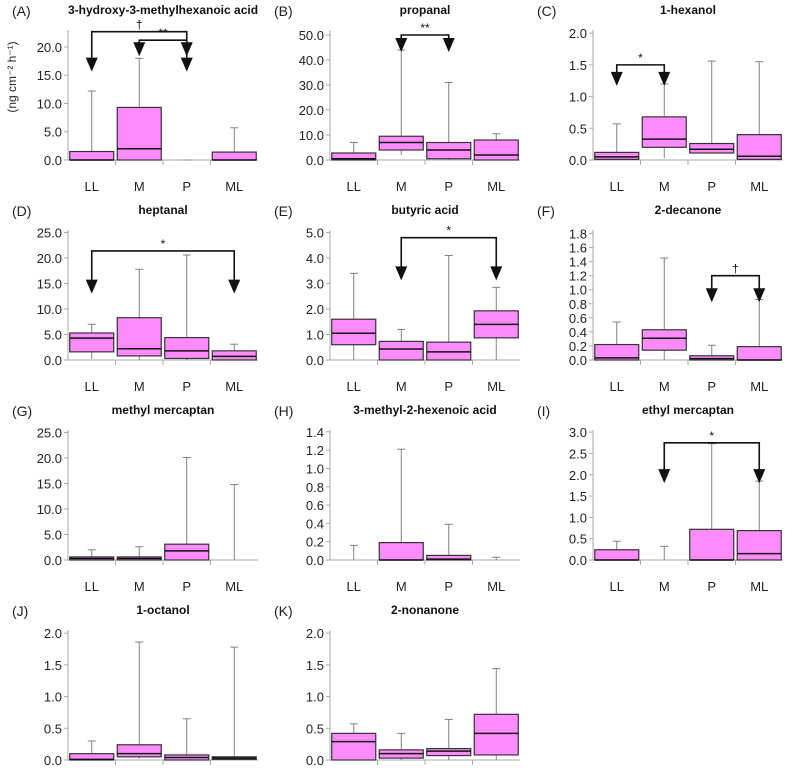 This screenshot has height=780, width=787. Describe the element at coordinates (53, 665) in the screenshot. I see `y-tick-label: 1.5` at that location.